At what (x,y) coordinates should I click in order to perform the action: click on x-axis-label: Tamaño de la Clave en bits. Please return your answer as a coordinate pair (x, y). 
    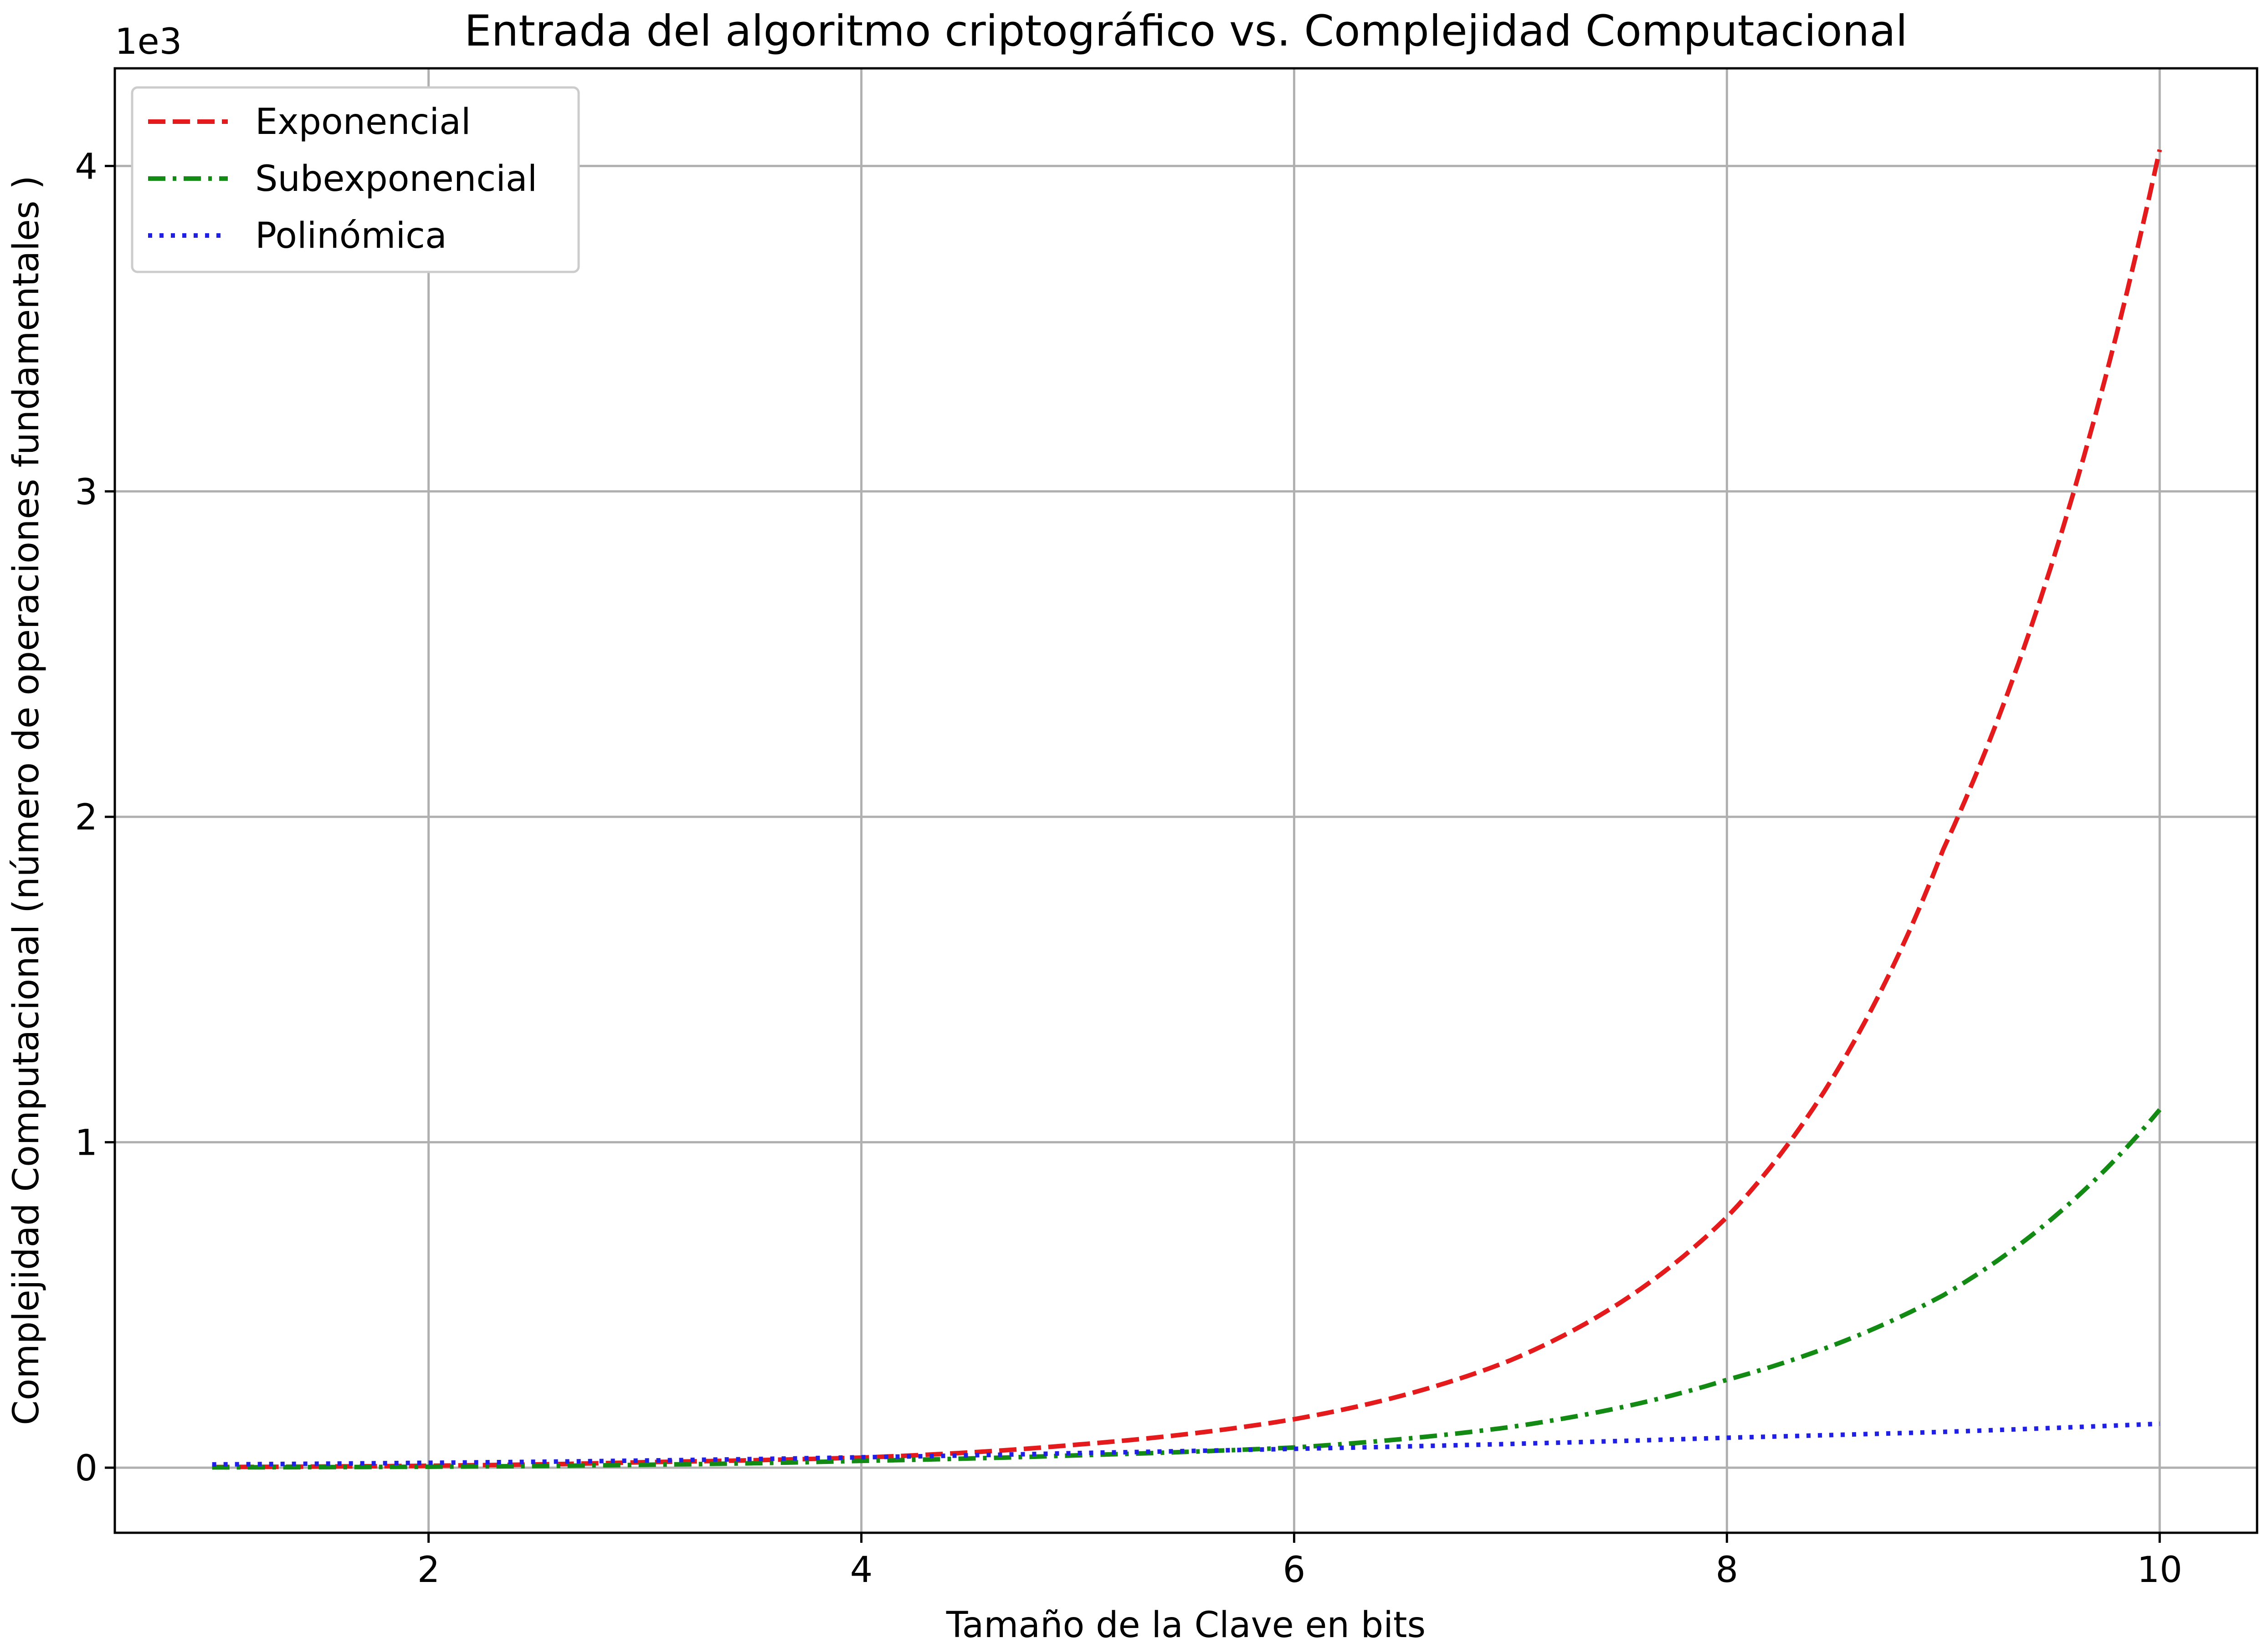
    Looking at the image, I should click on (1186, 1624).